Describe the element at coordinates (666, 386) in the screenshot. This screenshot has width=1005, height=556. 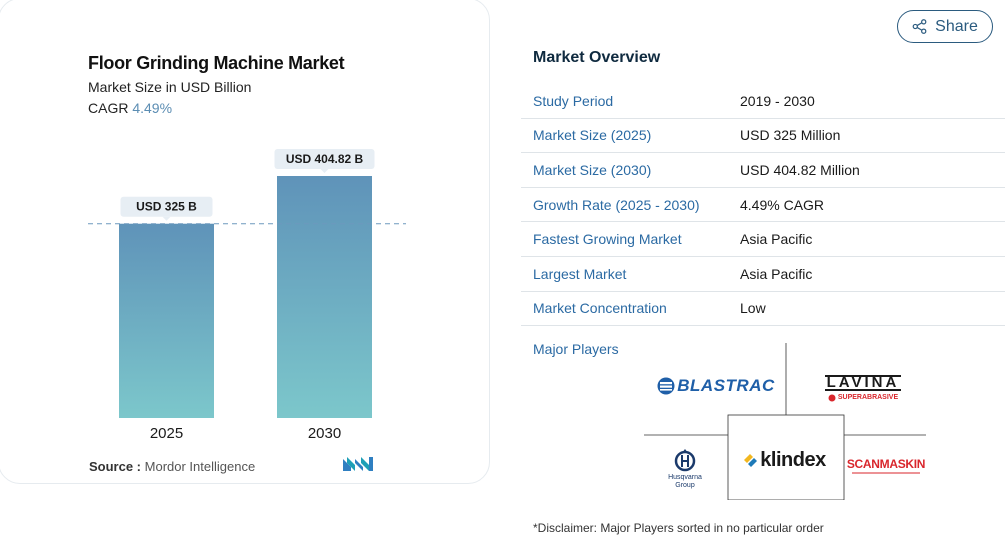
I see `blastrac-logo-icon` at that location.